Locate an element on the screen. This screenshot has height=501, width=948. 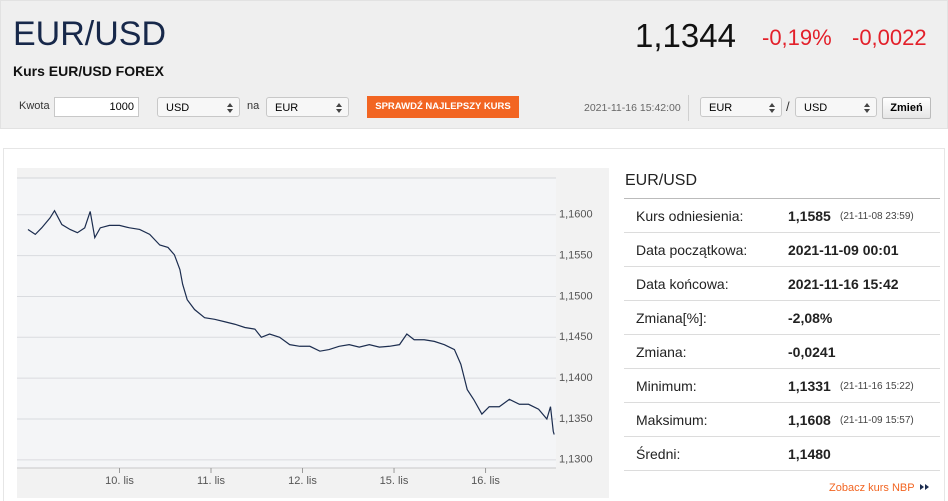
swap-button: Zmień is located at coordinates (906, 108).